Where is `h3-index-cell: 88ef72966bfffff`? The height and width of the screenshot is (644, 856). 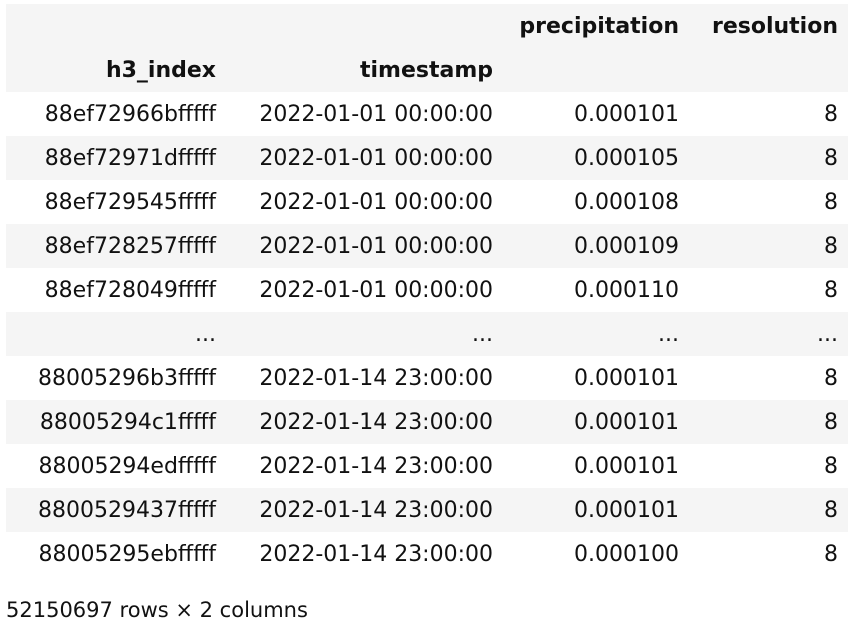 h3-index-cell: 88ef72966bfffff is located at coordinates (116, 114).